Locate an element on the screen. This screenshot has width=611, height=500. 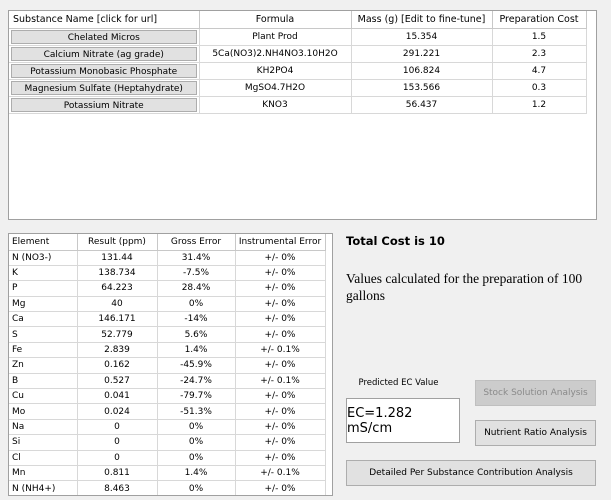
table-row: Fe 2.839 1.4% +/- 0.1% is located at coordinates (167, 350).